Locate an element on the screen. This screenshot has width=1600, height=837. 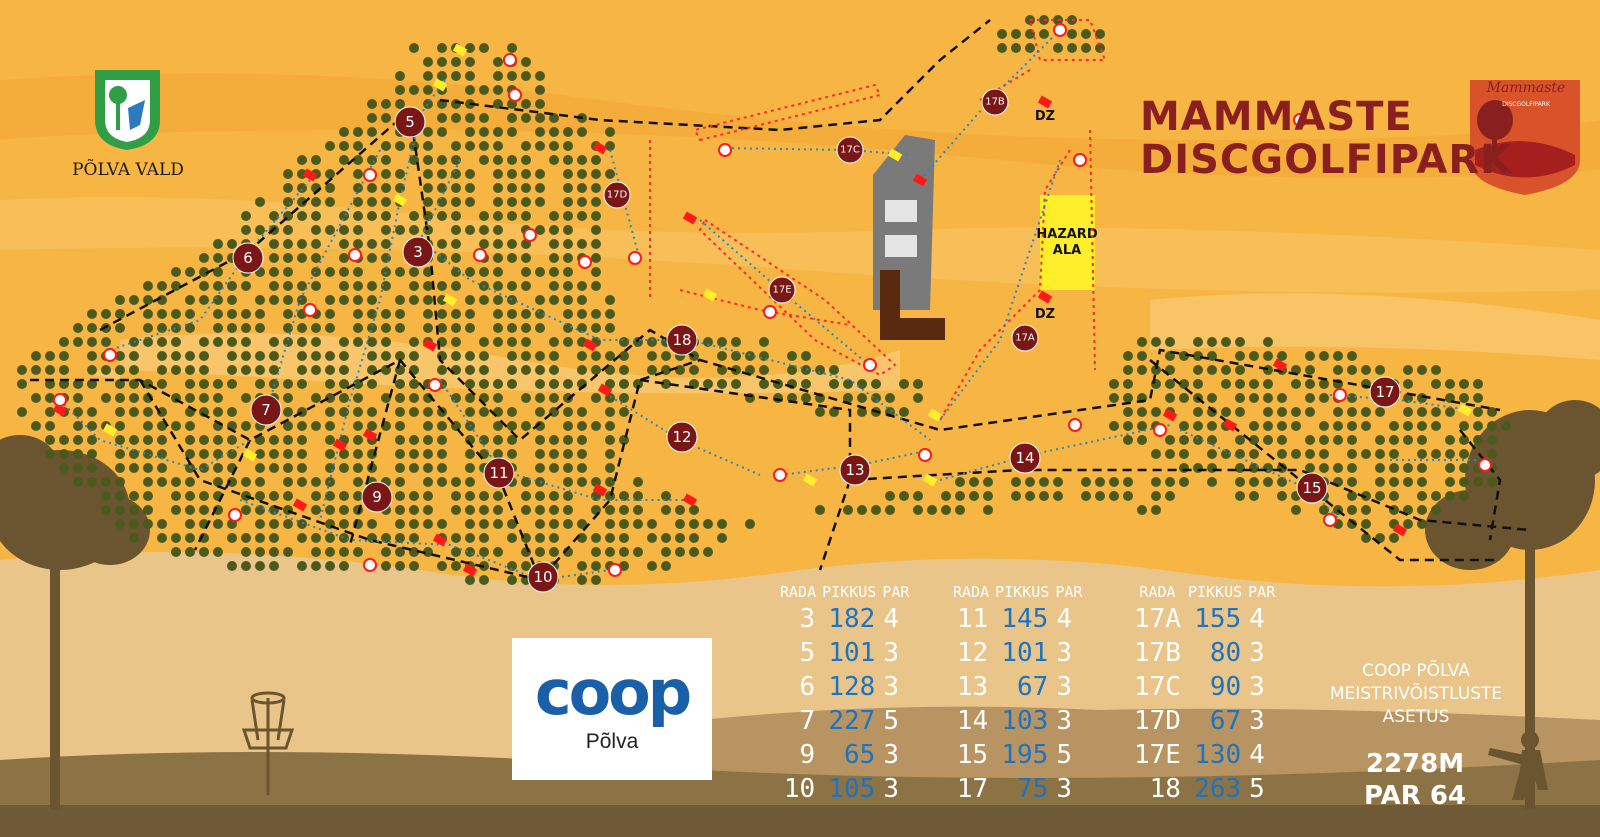
cell-pikkus: 90 is located at coordinates (1225, 687).